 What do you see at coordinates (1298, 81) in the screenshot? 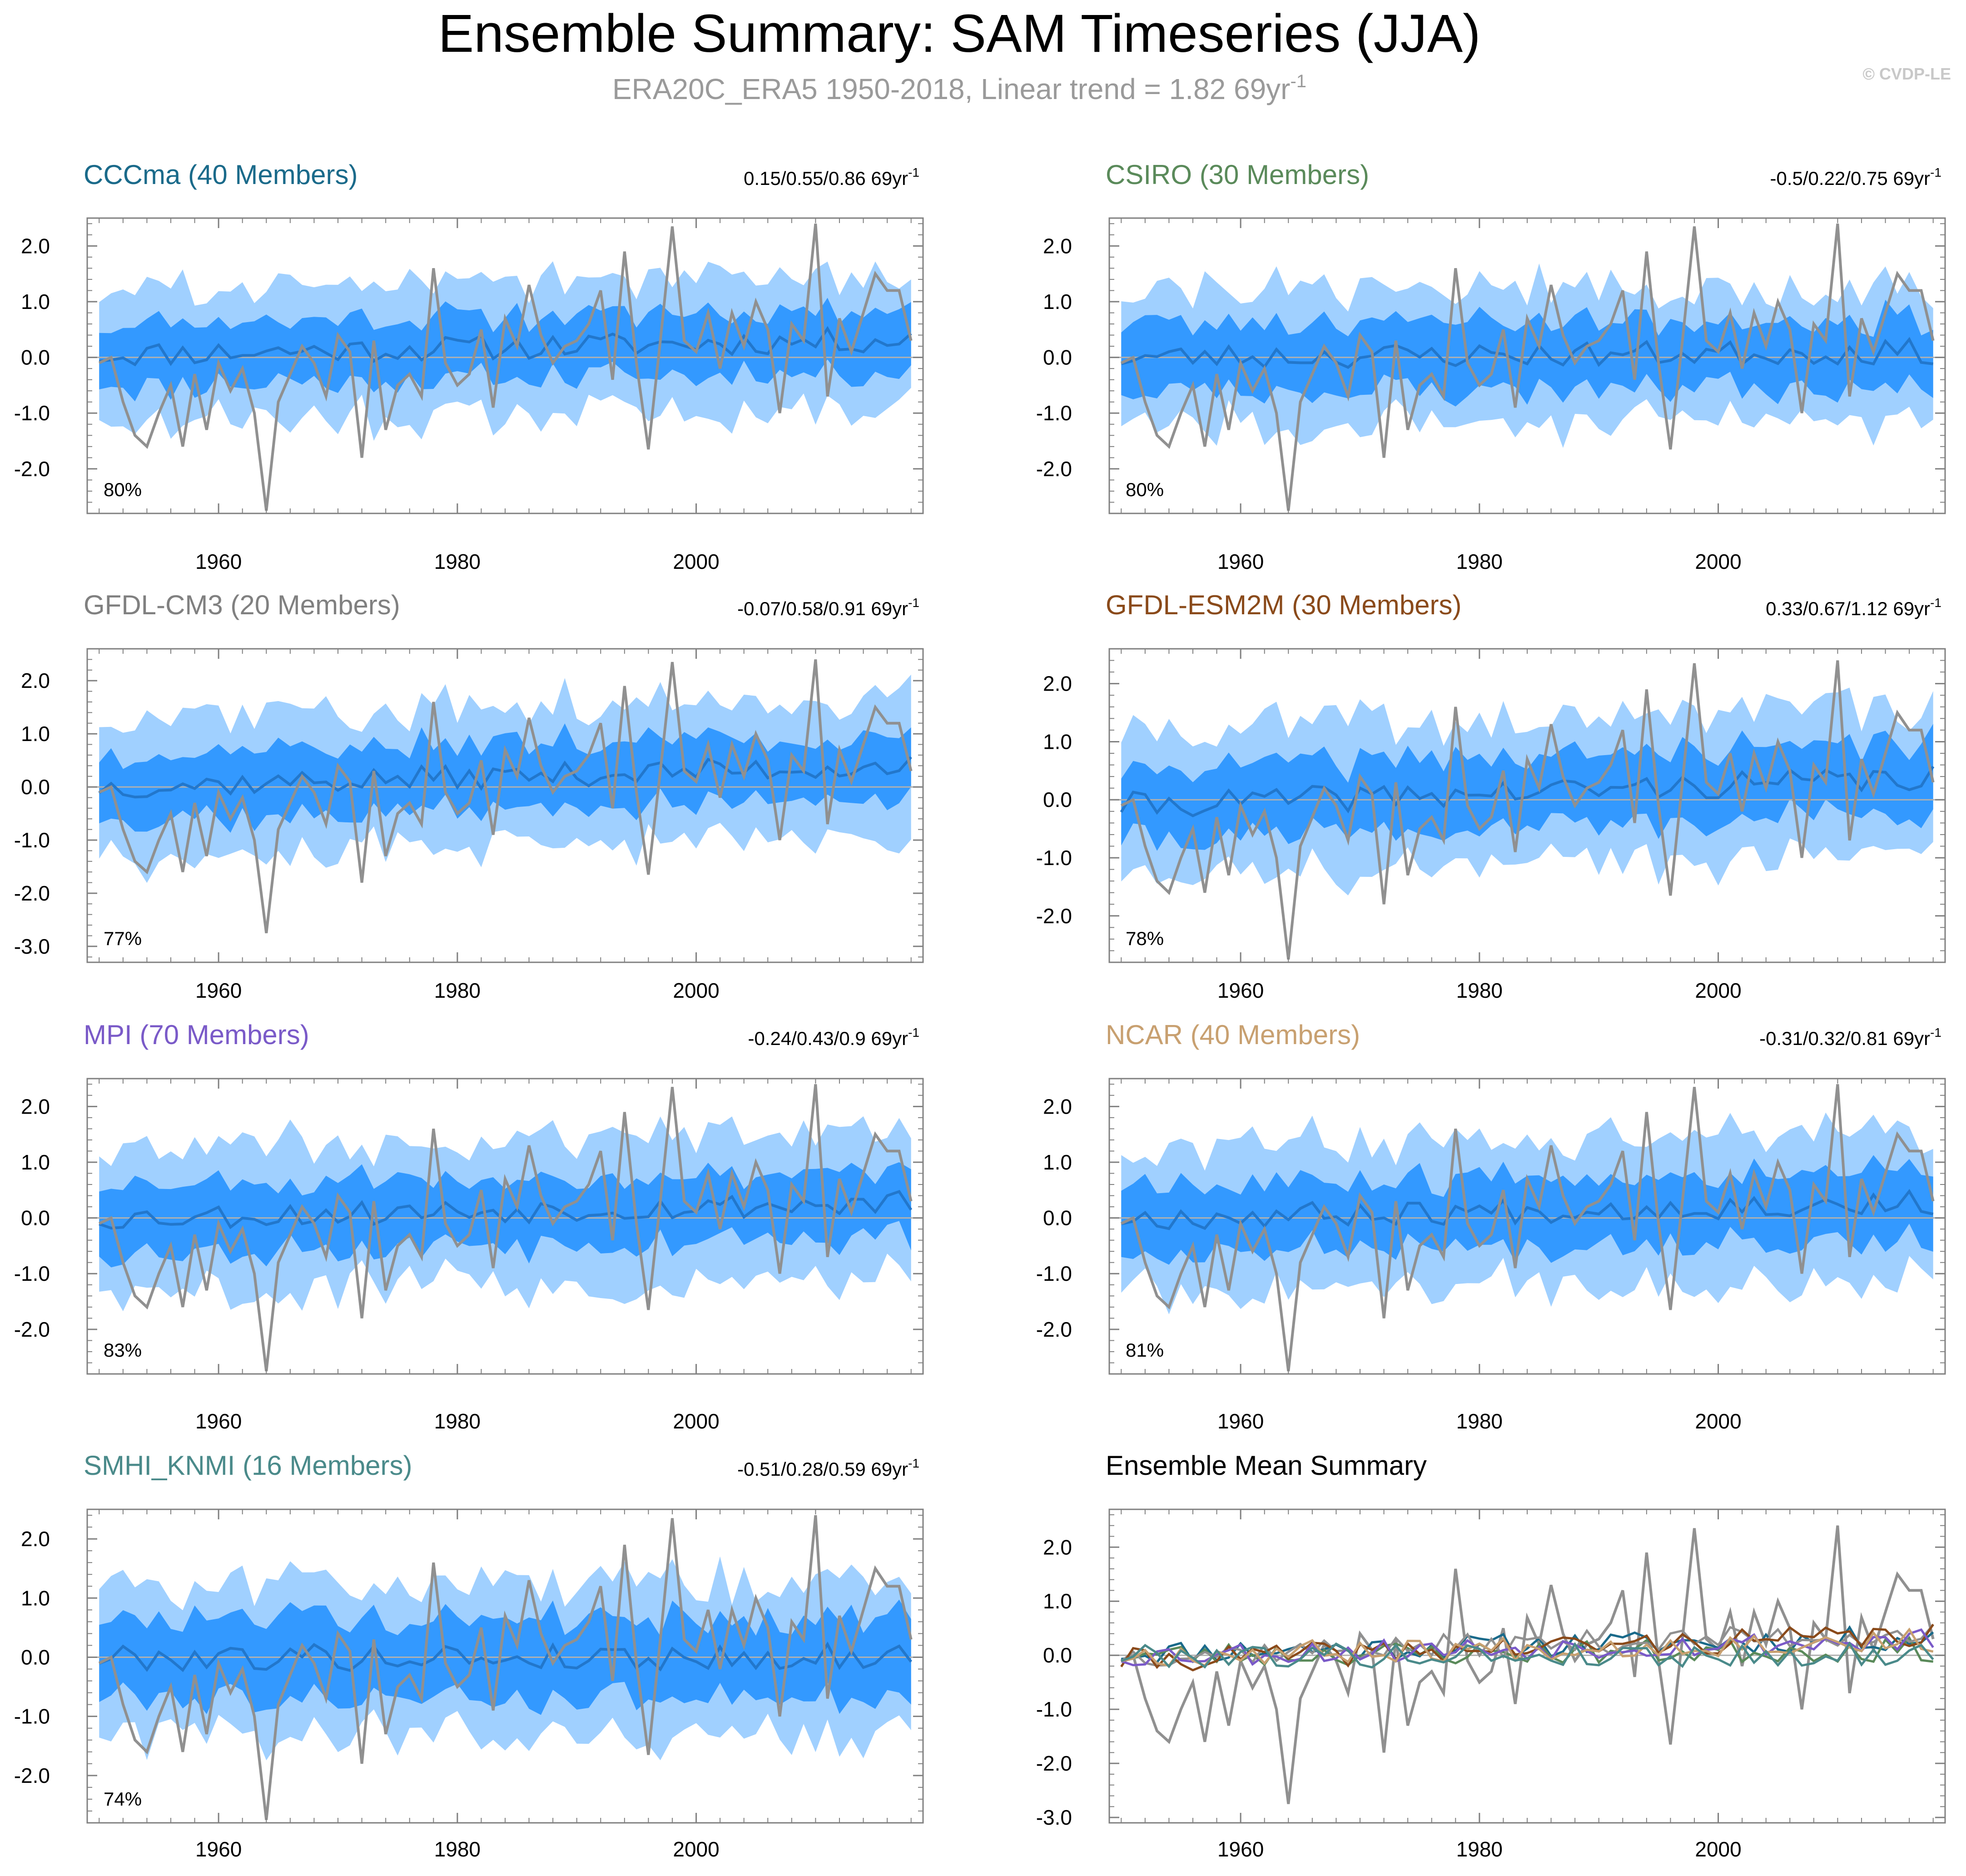
I see `figure-subtitle-sup: -1` at bounding box center [1298, 81].